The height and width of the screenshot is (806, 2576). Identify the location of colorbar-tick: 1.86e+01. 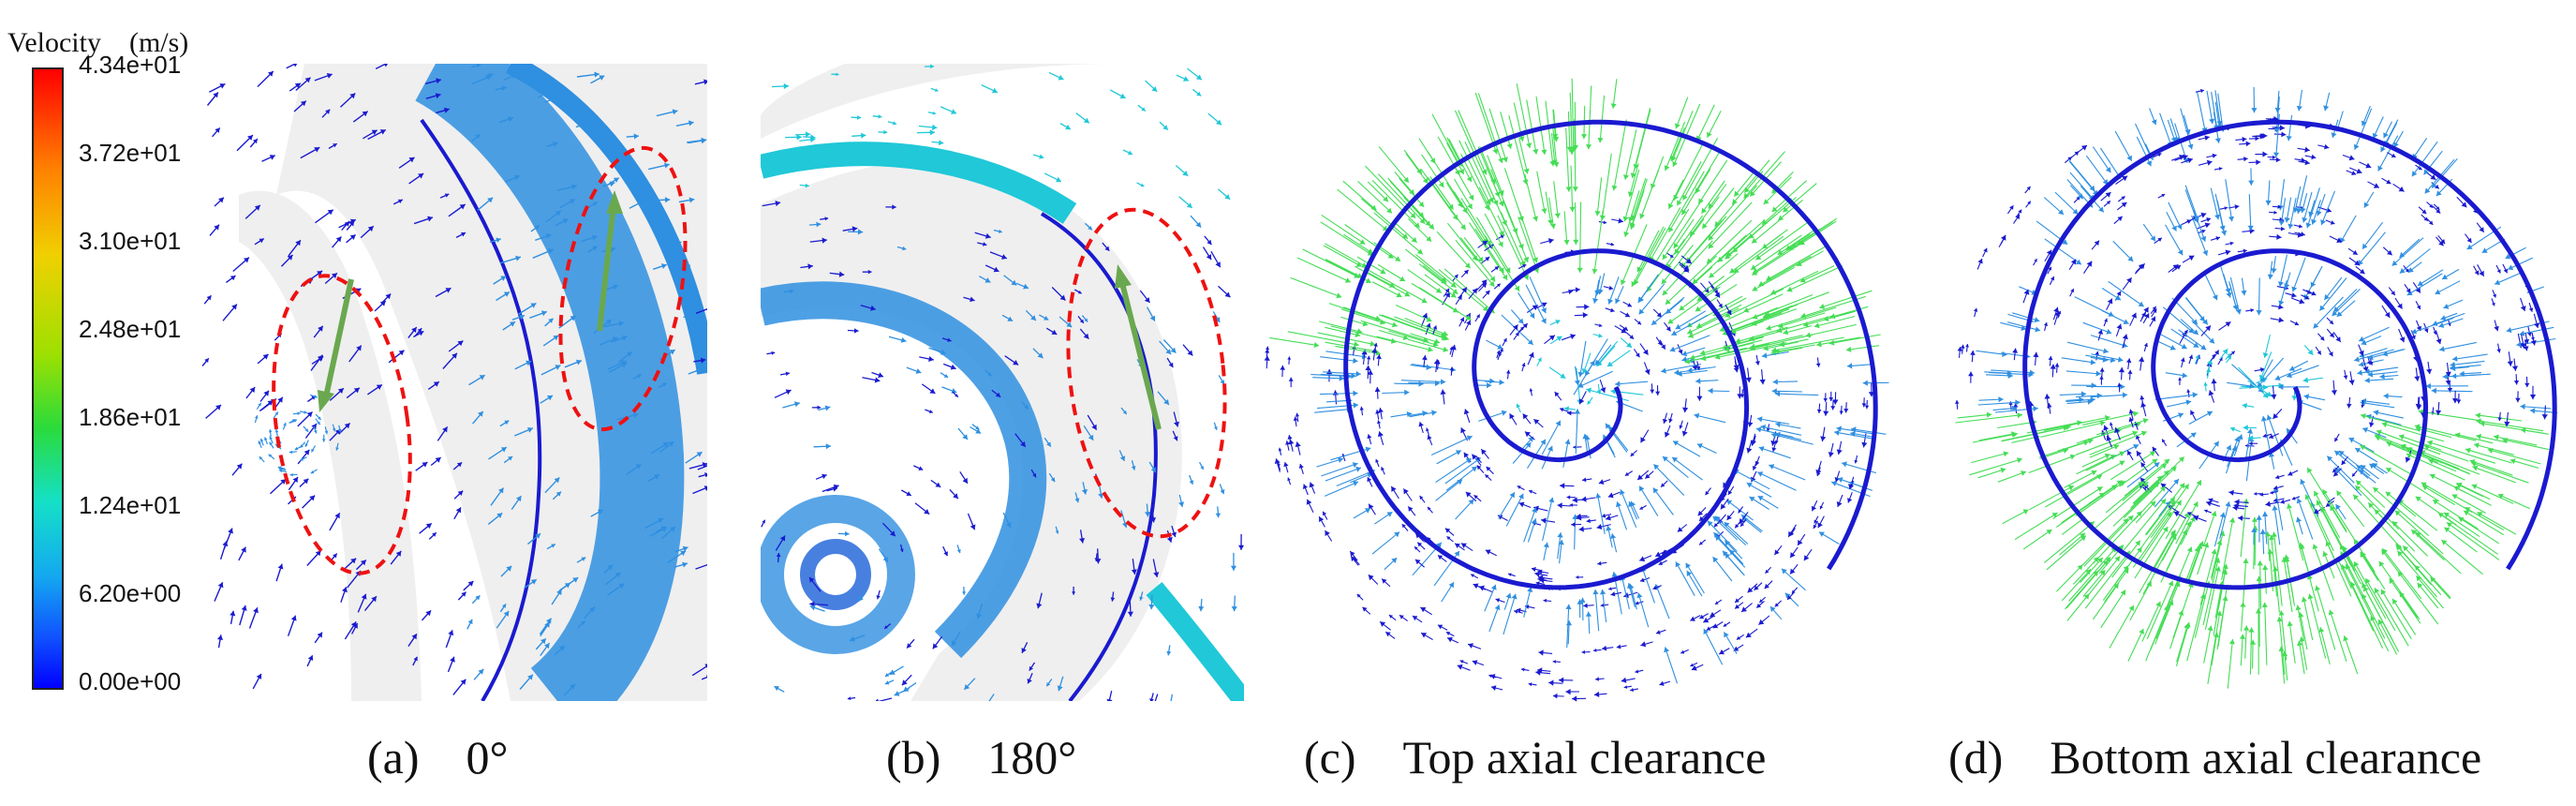
(131, 417).